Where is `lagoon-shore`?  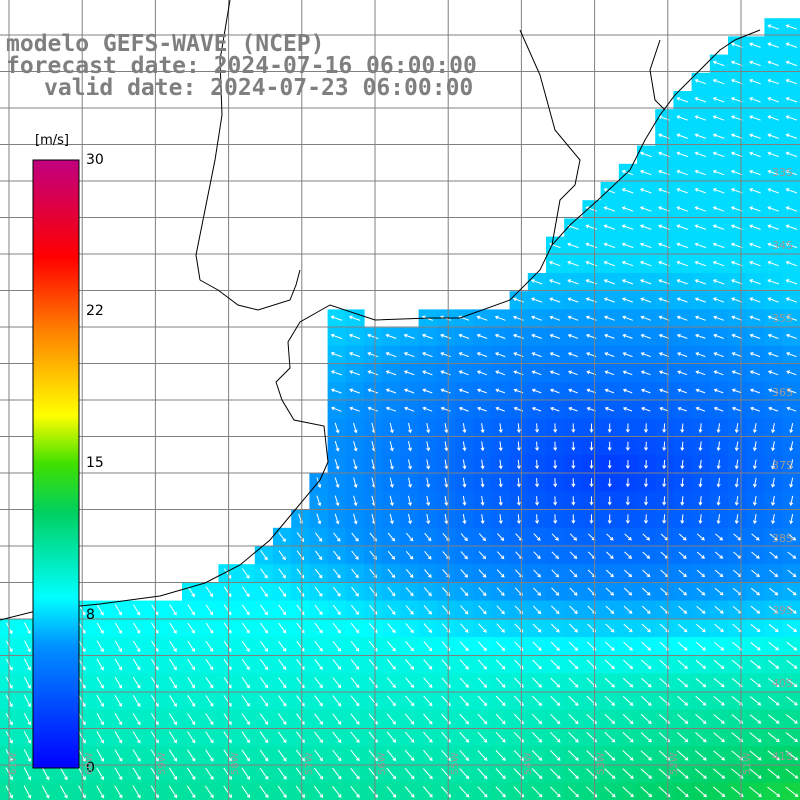 lagoon-shore is located at coordinates (657, 75).